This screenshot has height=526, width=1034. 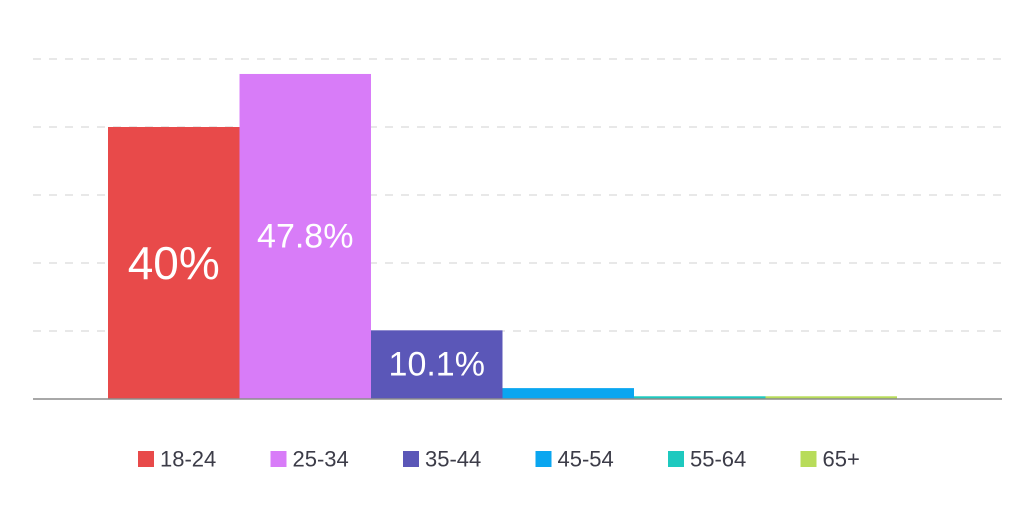 I want to click on legend-label: 65+, so click(x=841, y=459).